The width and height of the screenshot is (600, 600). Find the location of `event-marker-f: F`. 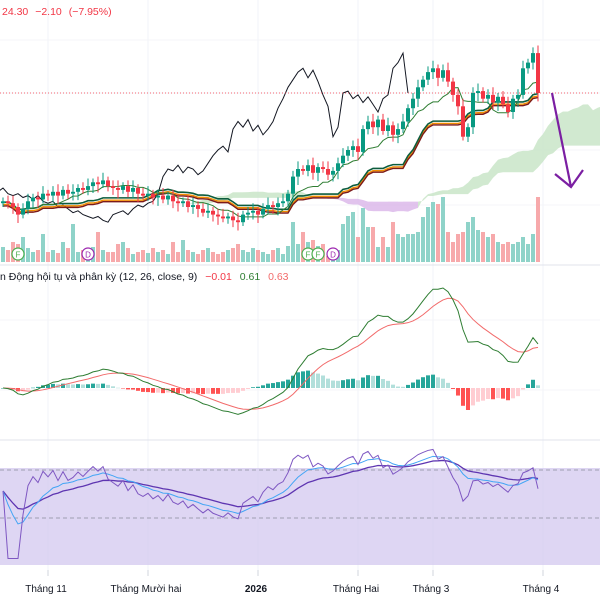

event-marker-f: F is located at coordinates (308, 254).